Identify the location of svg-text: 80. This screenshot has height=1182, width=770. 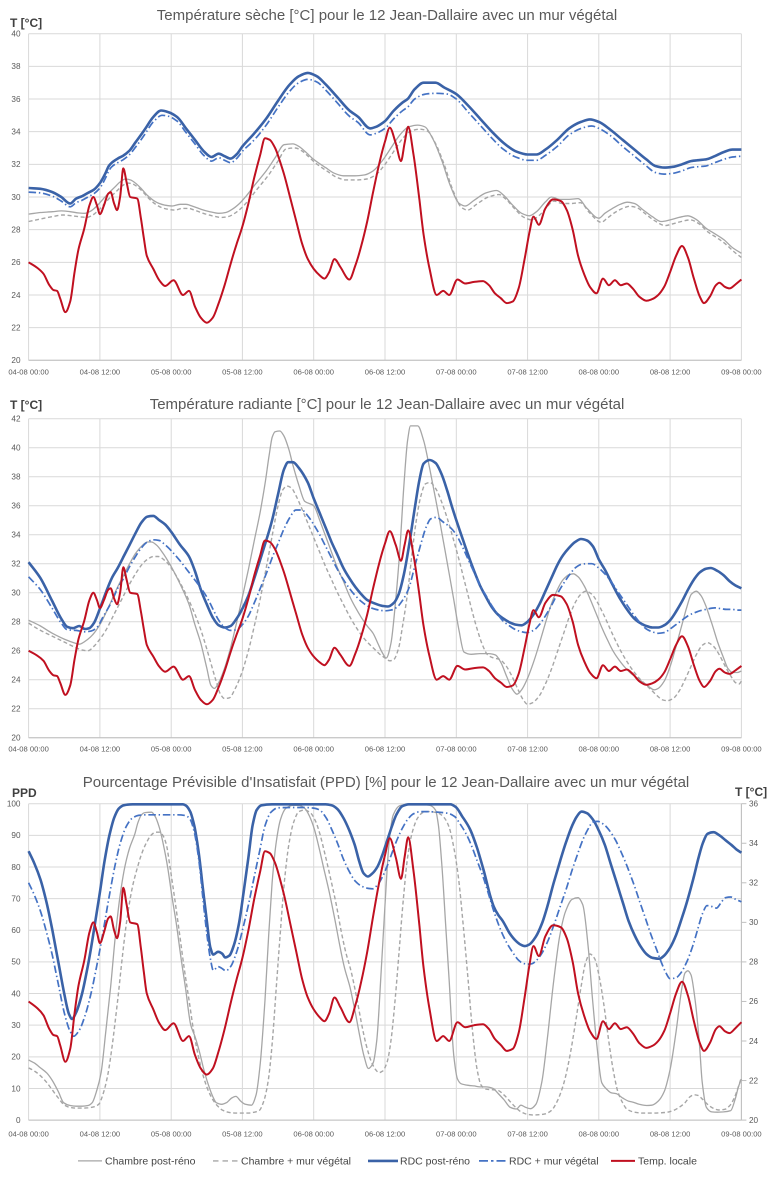
(16, 867).